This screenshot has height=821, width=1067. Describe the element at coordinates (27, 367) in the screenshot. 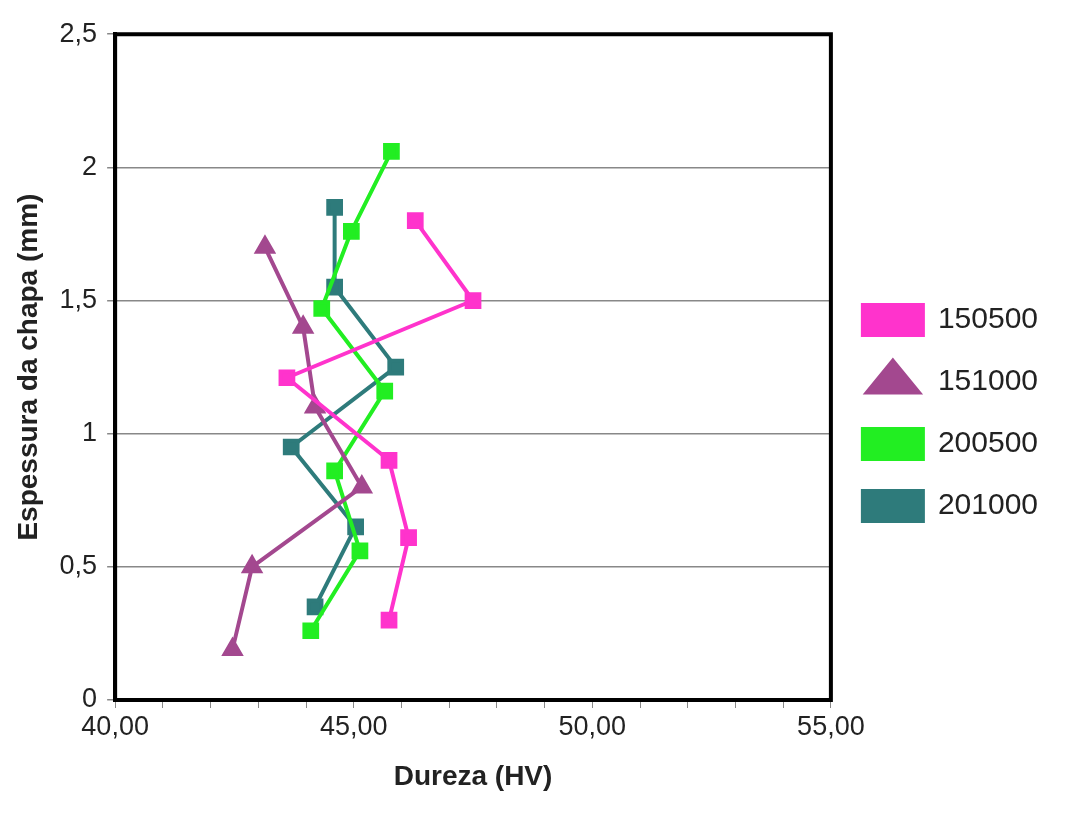

I see `y-axis-title: Espessura da chapa (mm)` at that location.